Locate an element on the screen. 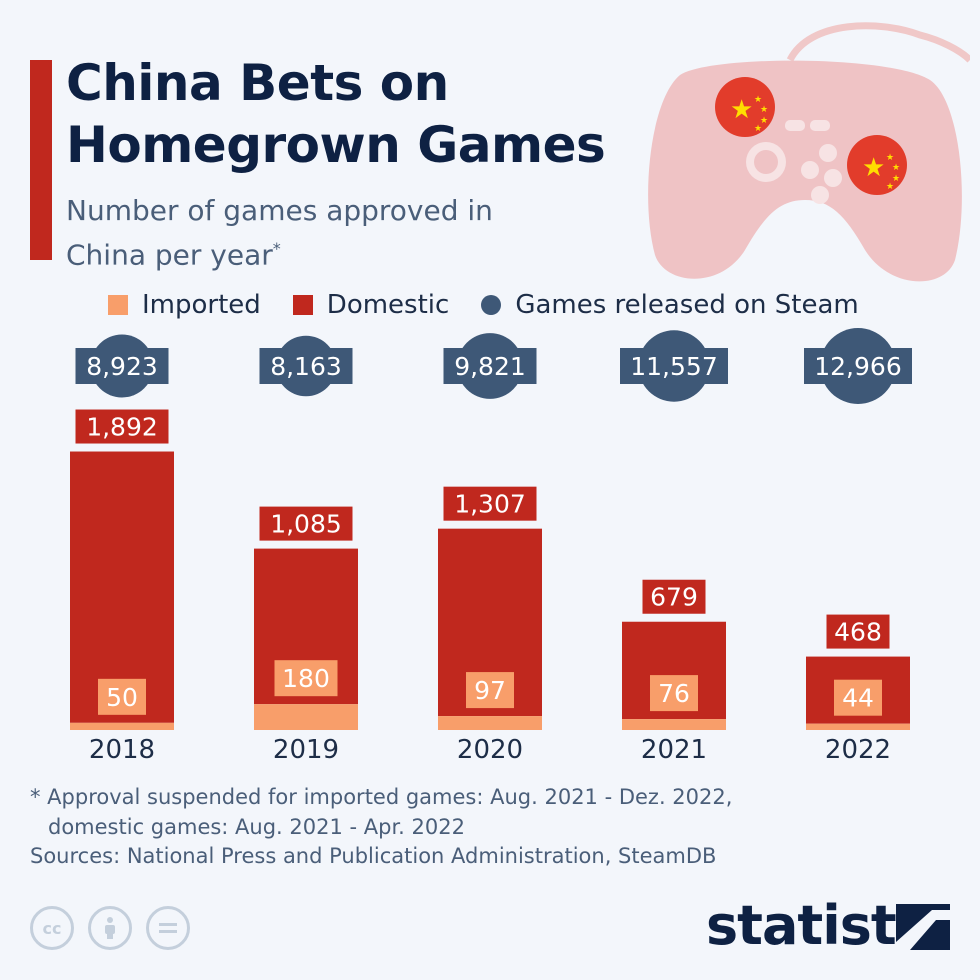 This screenshot has width=980, height=980. label-imported-2021-box is located at coordinates (674, 693).